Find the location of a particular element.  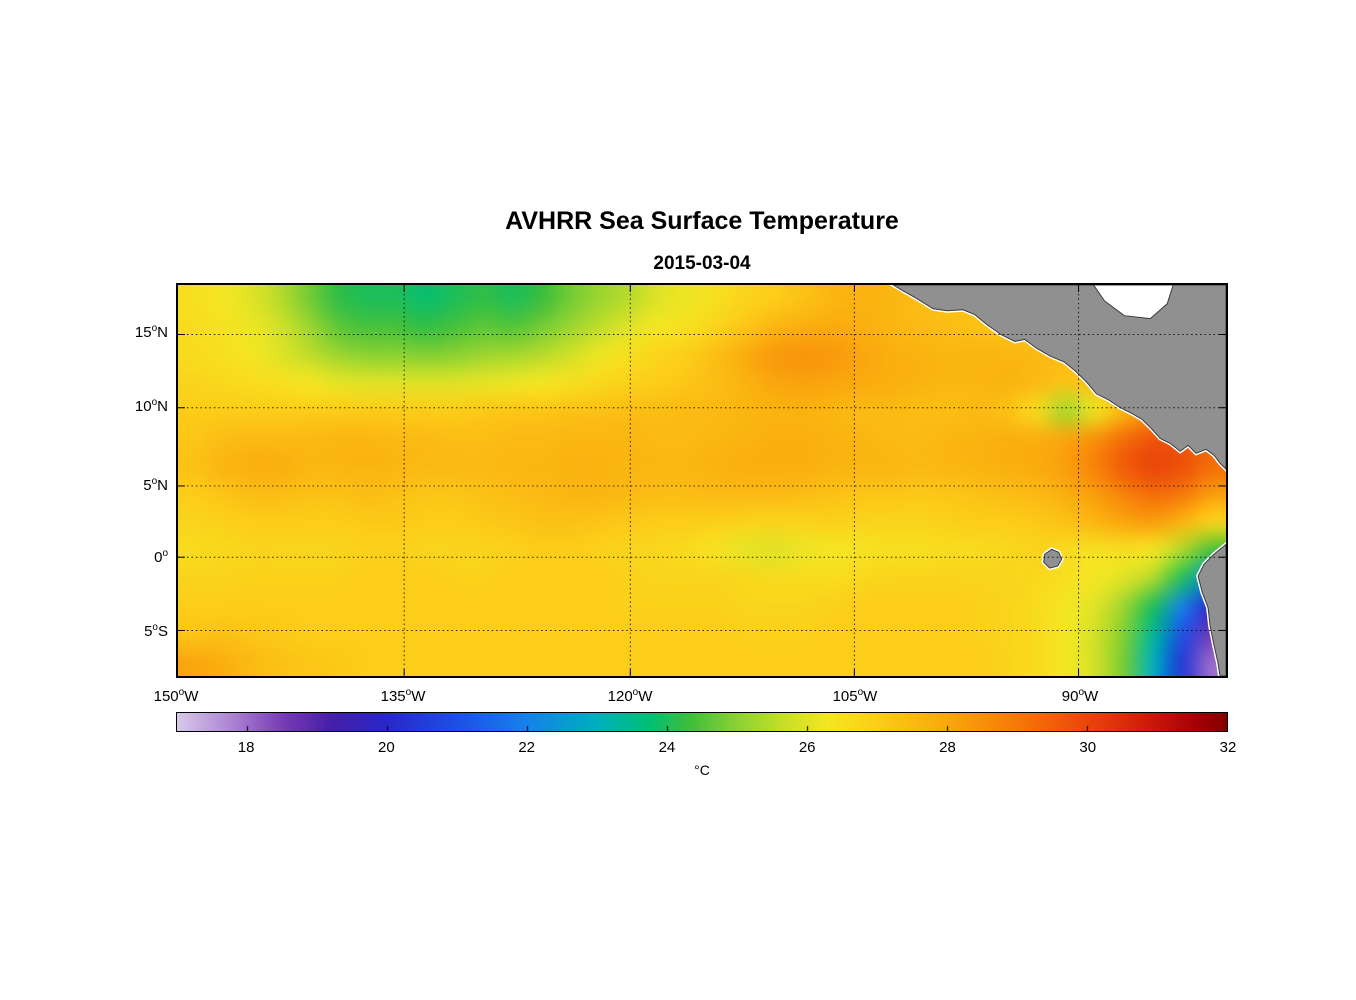

colorbar-tick-label: 32 is located at coordinates (1228, 747).